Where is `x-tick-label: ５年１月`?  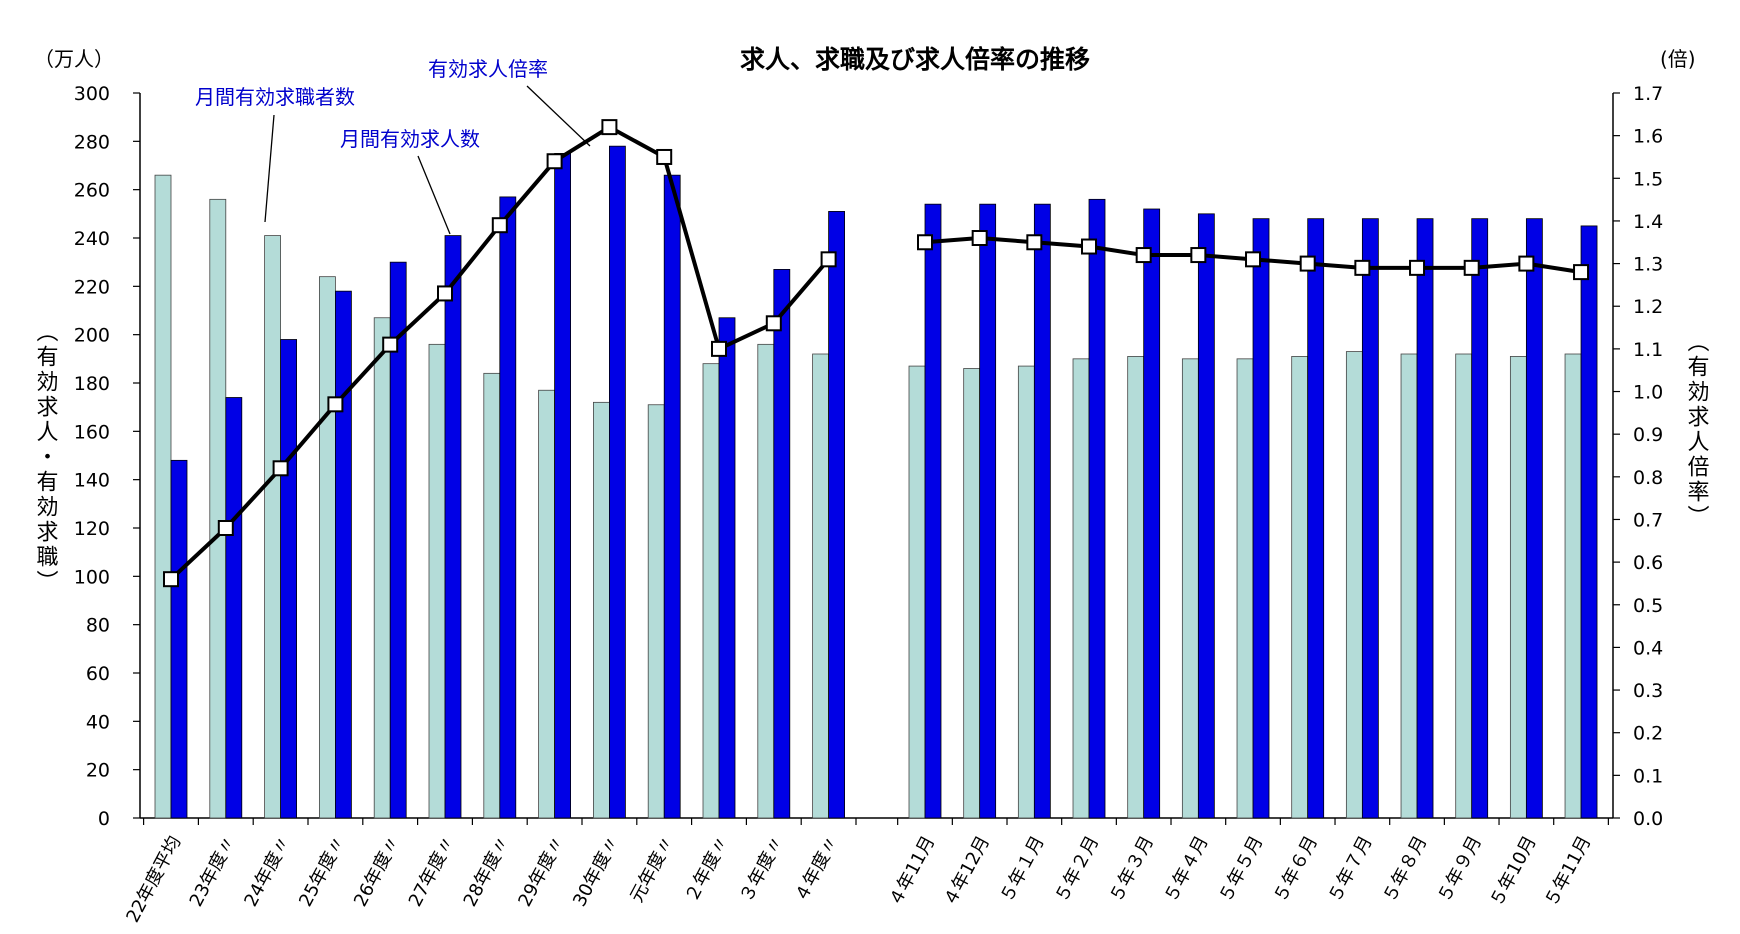
x-tick-label: ５年１月 is located at coordinates (1022, 868).